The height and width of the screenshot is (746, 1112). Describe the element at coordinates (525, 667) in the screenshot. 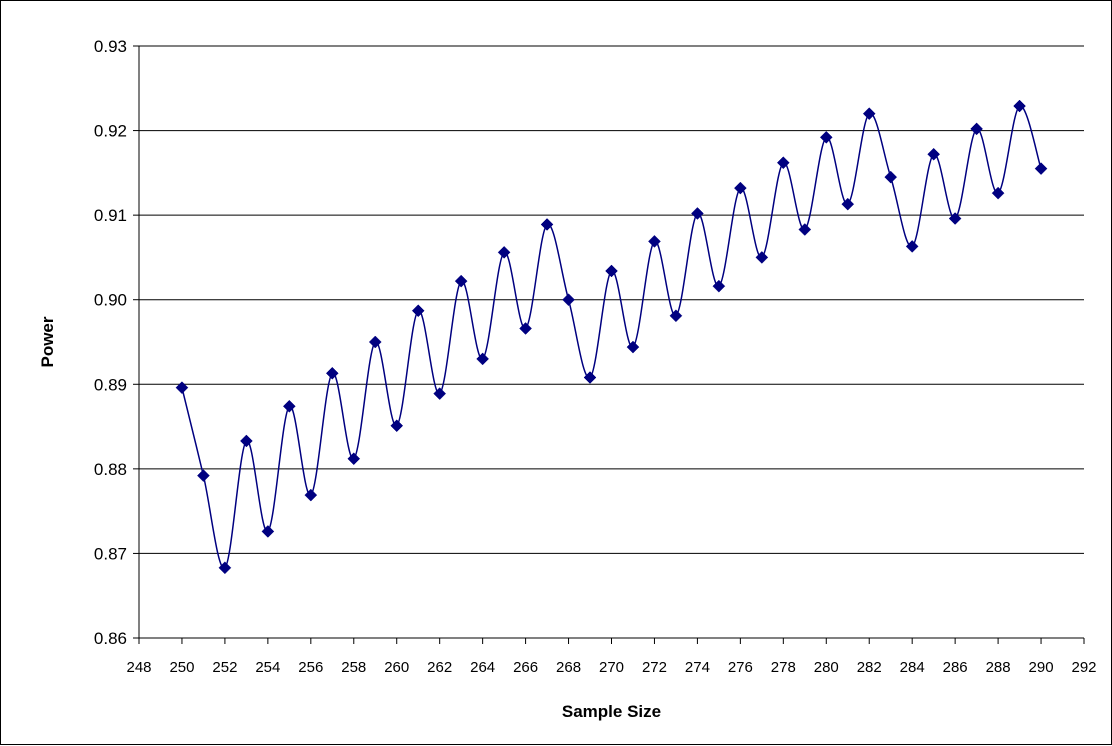

I see `x-tick-label: 266` at that location.